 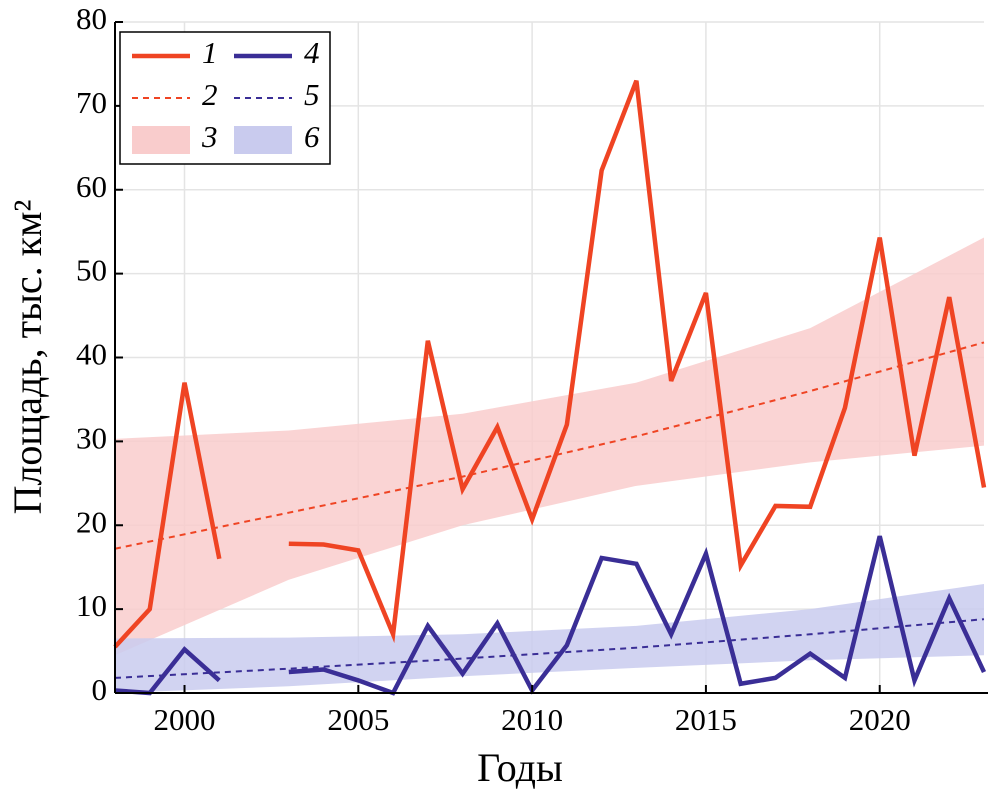 What do you see at coordinates (27, 357) in the screenshot?
I see `y-axis-label: Площадь, тыс. км²` at bounding box center [27, 357].